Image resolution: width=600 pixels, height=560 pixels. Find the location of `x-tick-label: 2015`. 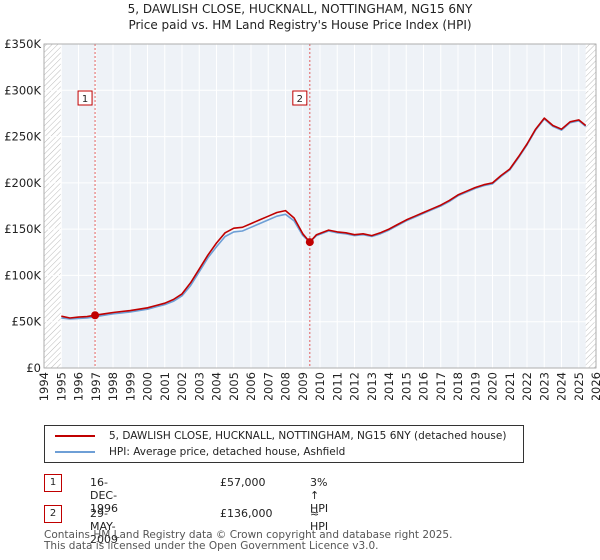

x-tick-label: 2015 is located at coordinates (406, 386).